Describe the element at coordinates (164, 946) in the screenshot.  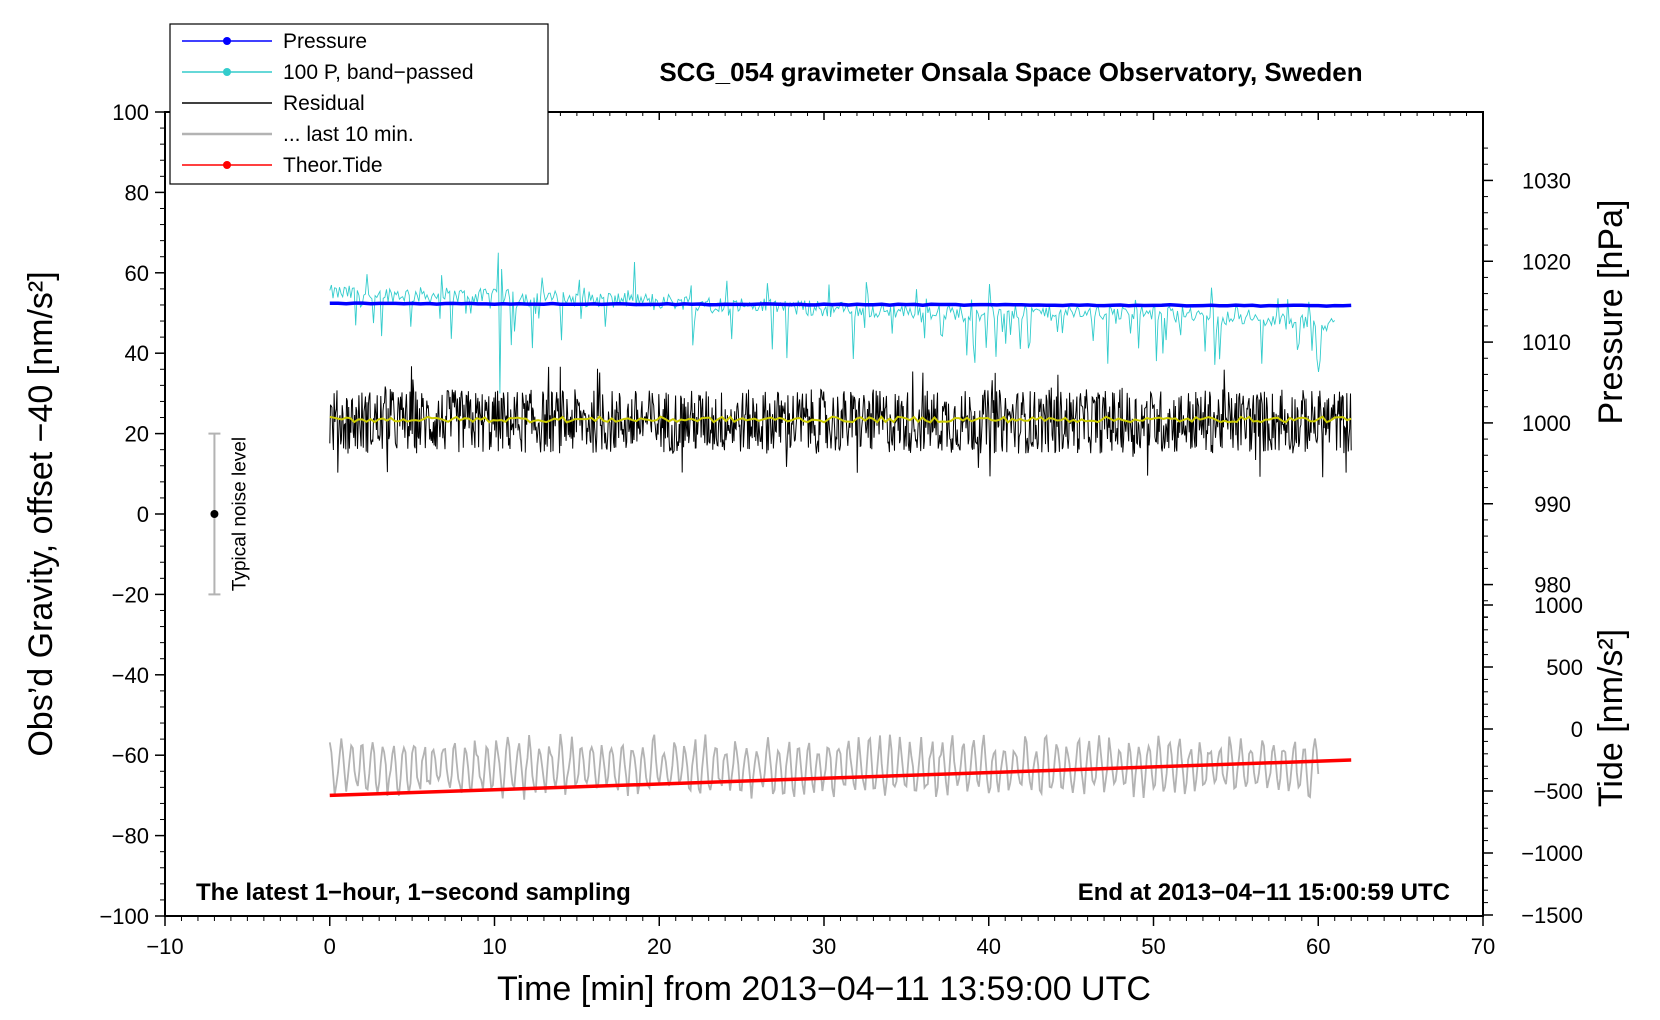
I see `x-tick-label: −10` at that location.